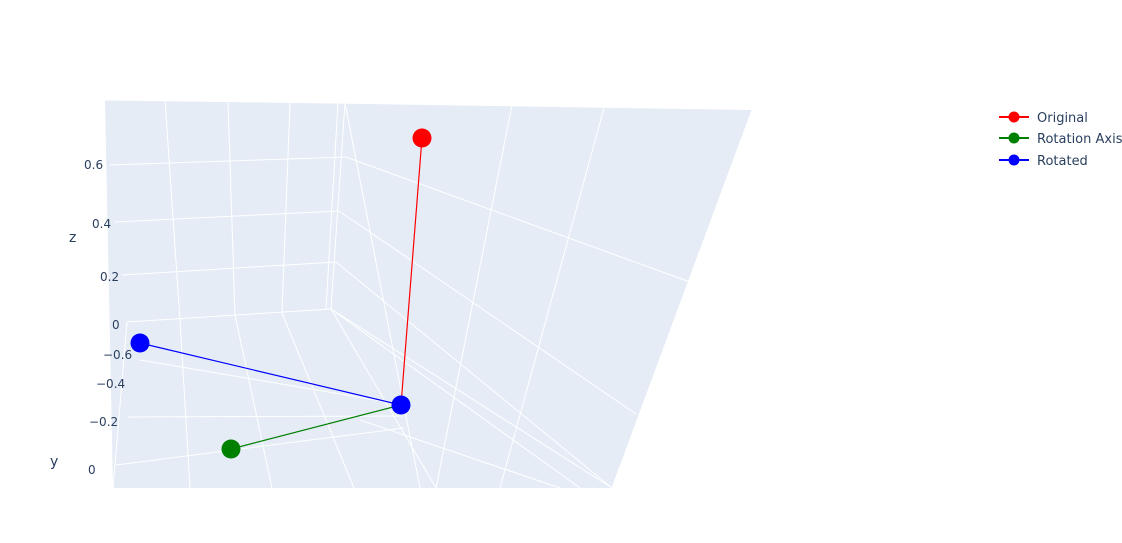 The image size is (1122, 543). Describe the element at coordinates (54, 462) in the screenshot. I see `y-axis-title: y` at that location.